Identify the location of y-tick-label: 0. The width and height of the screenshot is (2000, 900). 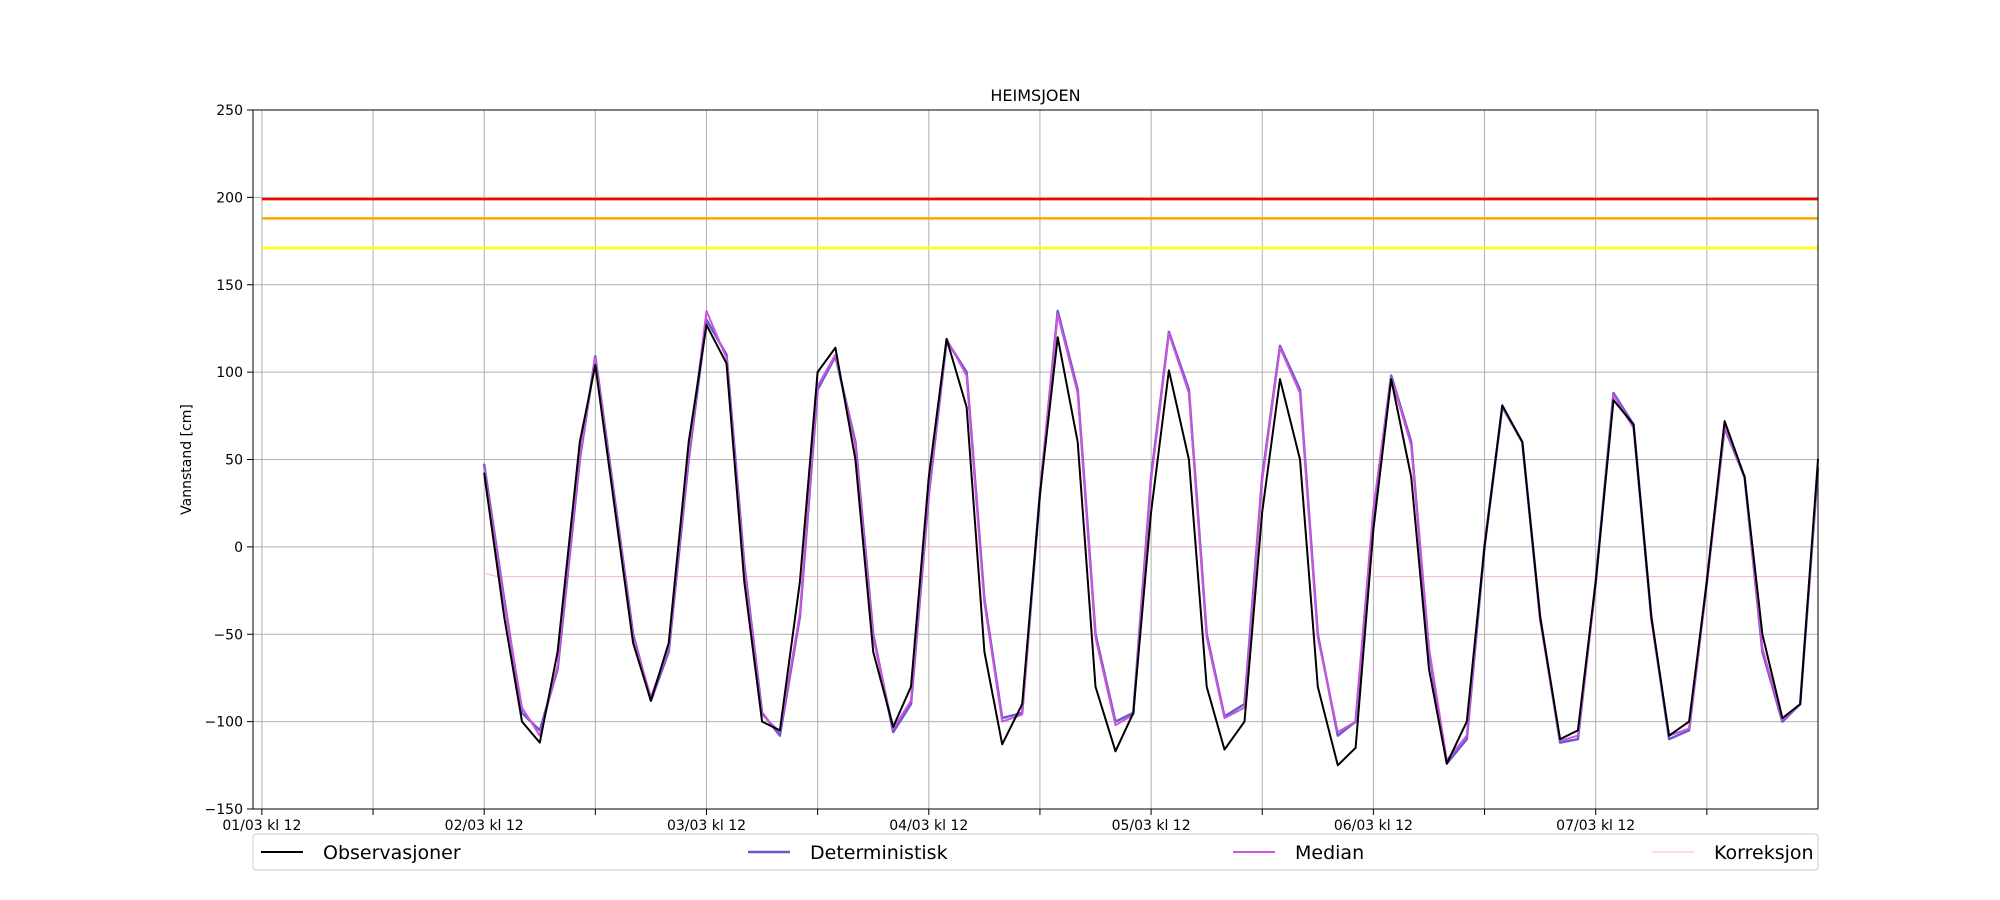
(238, 548).